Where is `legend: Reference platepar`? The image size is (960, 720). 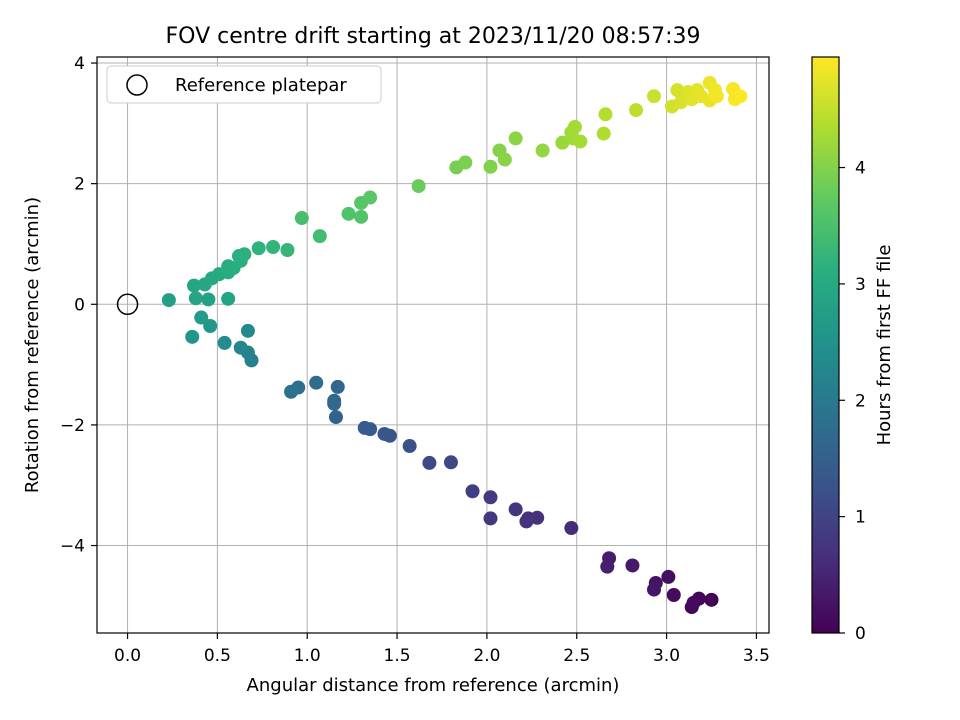
legend: Reference platepar is located at coordinates (244, 84).